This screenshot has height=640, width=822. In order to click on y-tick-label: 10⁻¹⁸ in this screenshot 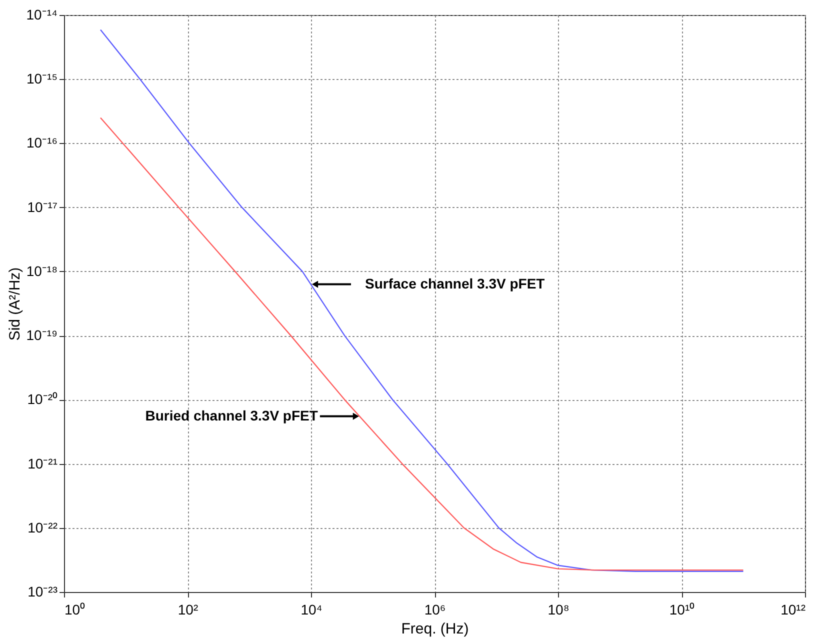, I will do `click(42, 270)`.